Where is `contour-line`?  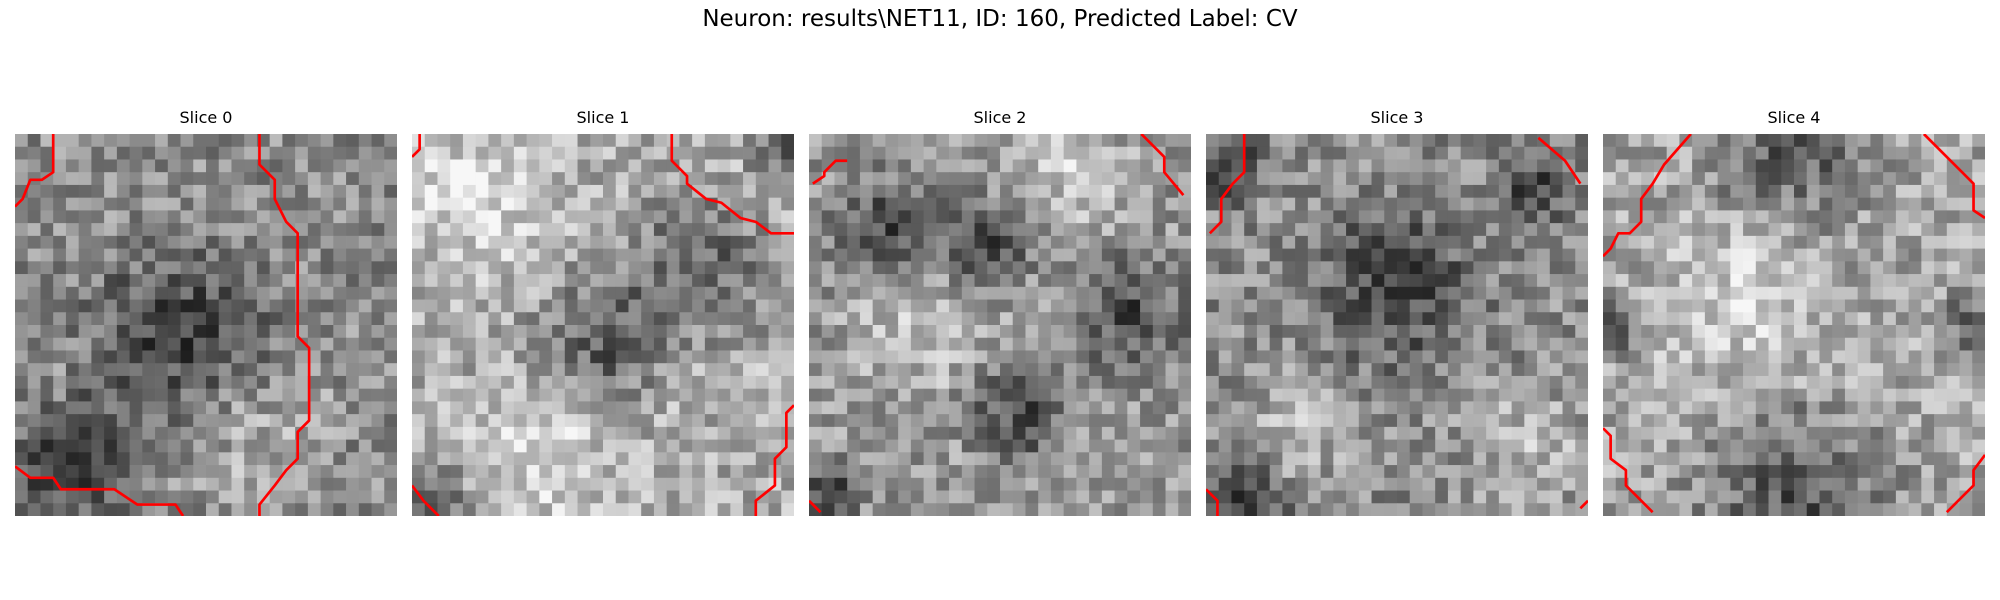
contour-line is located at coordinates (1583, 504).